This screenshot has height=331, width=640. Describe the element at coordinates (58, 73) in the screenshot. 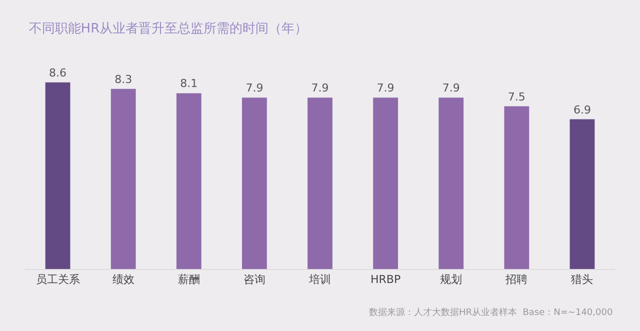

I see `data-label: 8.6` at that location.